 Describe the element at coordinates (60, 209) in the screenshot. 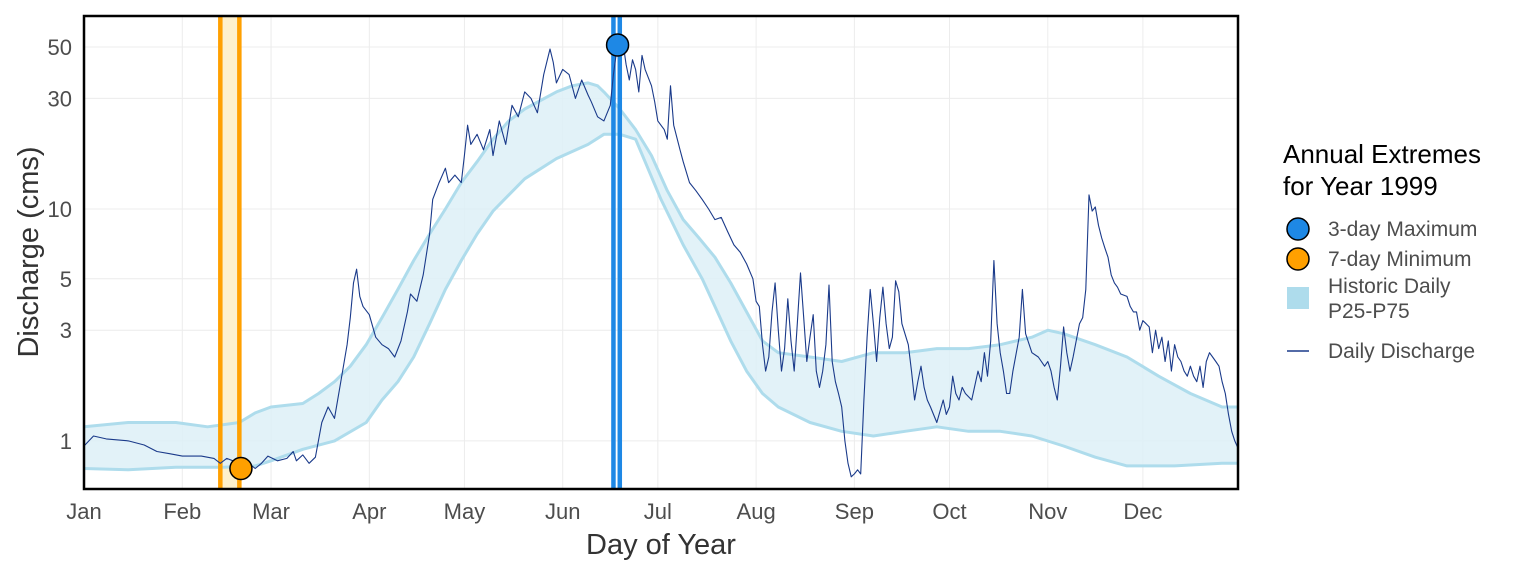

I see `y-tick-label: 10` at that location.